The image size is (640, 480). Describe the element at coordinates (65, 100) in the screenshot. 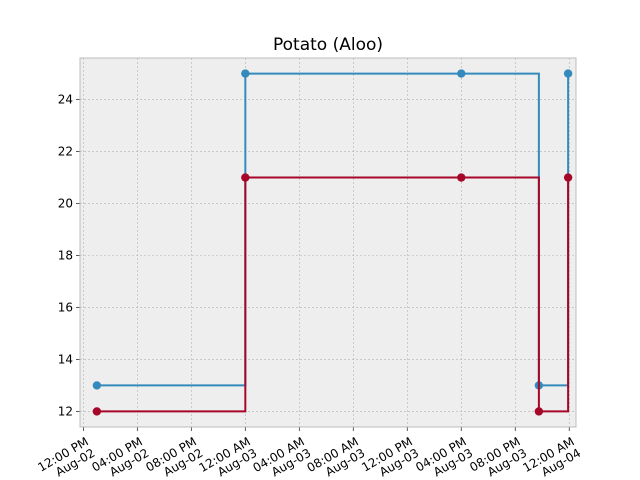

I see `y-tick-label: 24` at that location.